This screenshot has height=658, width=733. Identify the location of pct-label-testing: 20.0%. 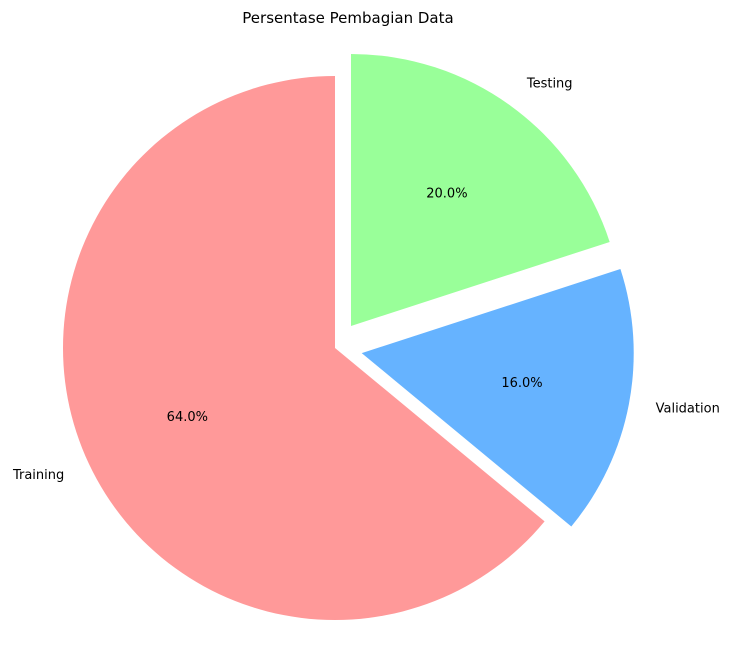
(446, 193).